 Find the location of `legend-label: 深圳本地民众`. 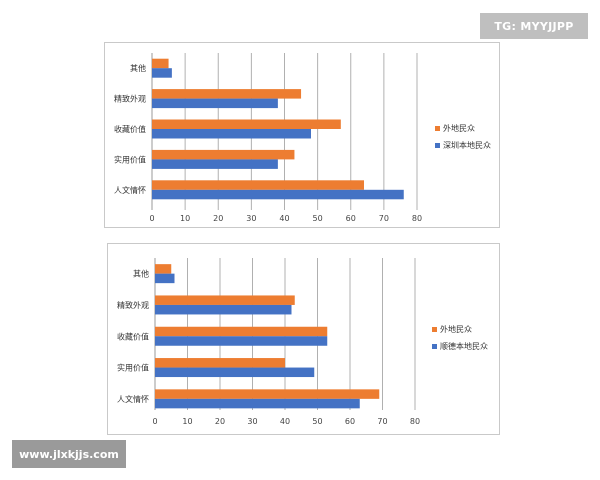

legend-label: 深圳本地民众 is located at coordinates (467, 145).